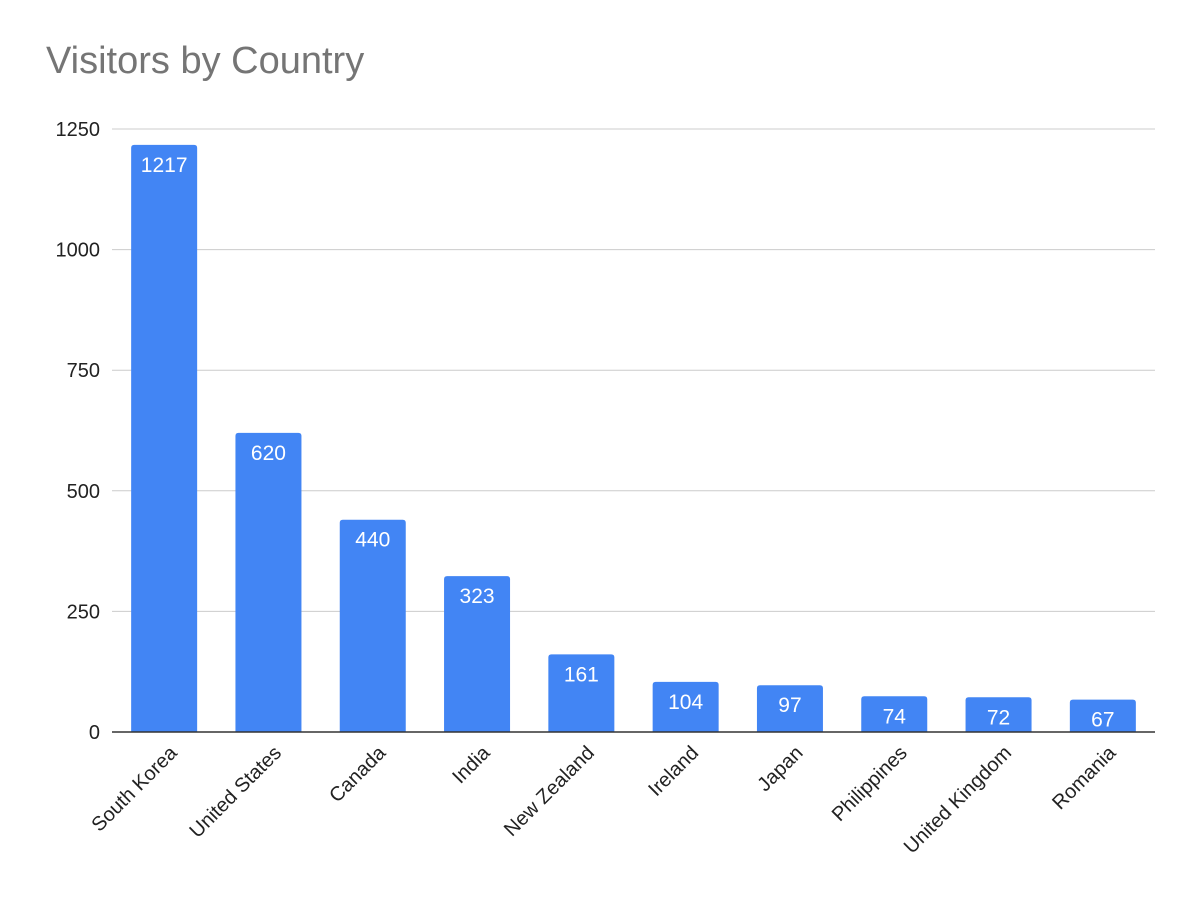 The image size is (1200, 920). I want to click on x-category-label: New Zealand, so click(549, 791).